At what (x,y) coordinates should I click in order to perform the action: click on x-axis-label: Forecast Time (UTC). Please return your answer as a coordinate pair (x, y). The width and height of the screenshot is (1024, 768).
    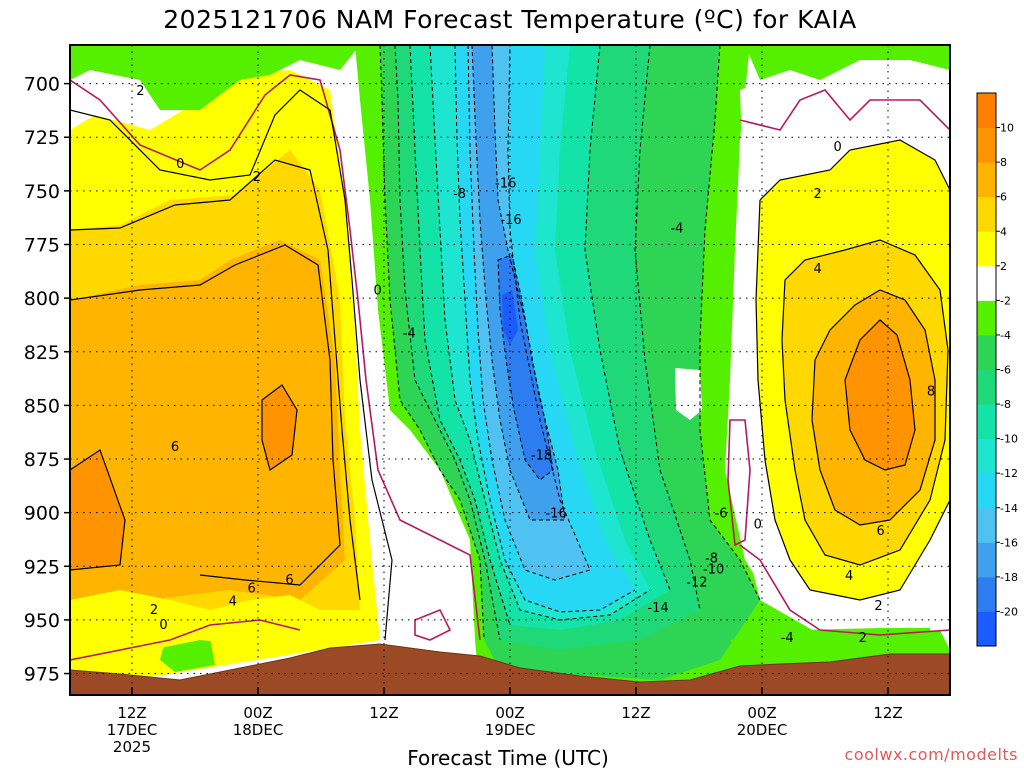
    Looking at the image, I should click on (508, 757).